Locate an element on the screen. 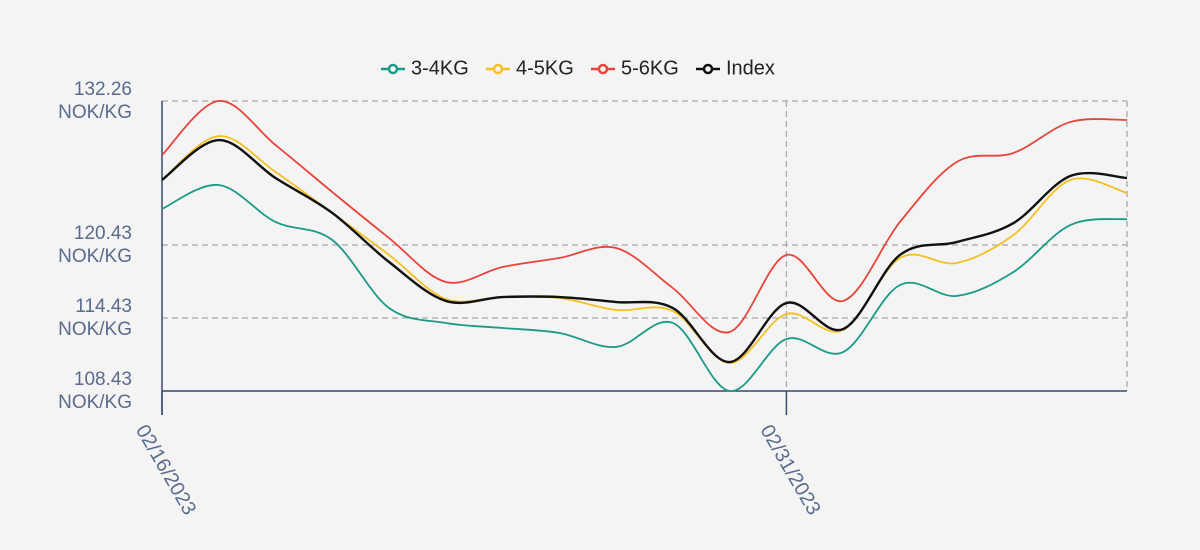  x-tick-label: 02/31/2023 is located at coordinates (790, 470).